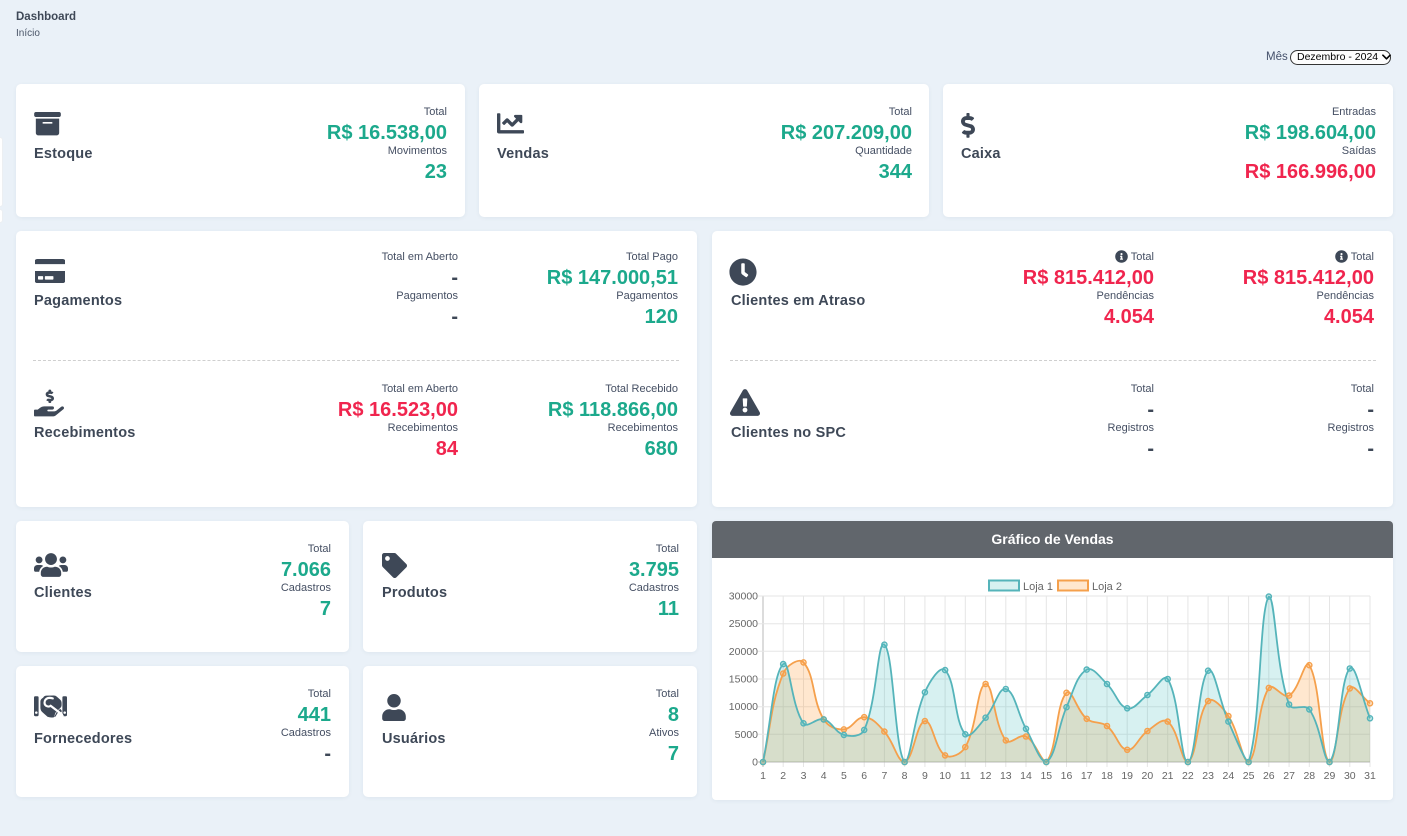  I want to click on svg-text: 30, so click(1350, 776).